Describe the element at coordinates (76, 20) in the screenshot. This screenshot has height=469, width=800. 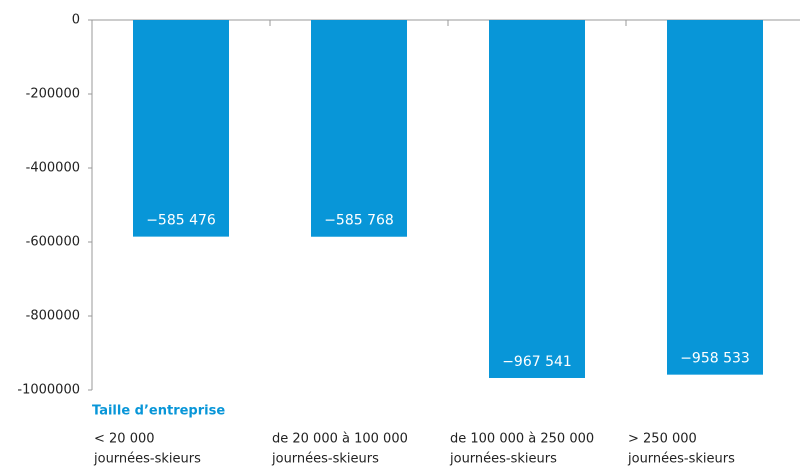
I see `y-tick-label: 0` at that location.